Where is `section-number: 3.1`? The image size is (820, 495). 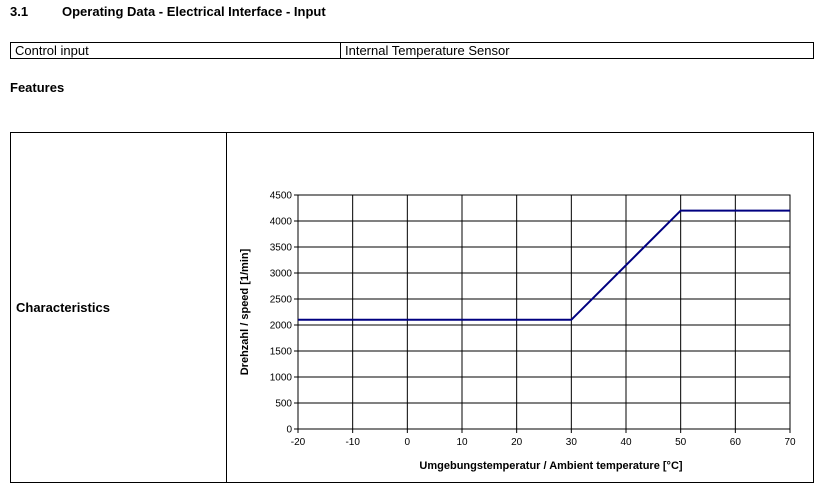 section-number: 3.1 is located at coordinates (19, 11).